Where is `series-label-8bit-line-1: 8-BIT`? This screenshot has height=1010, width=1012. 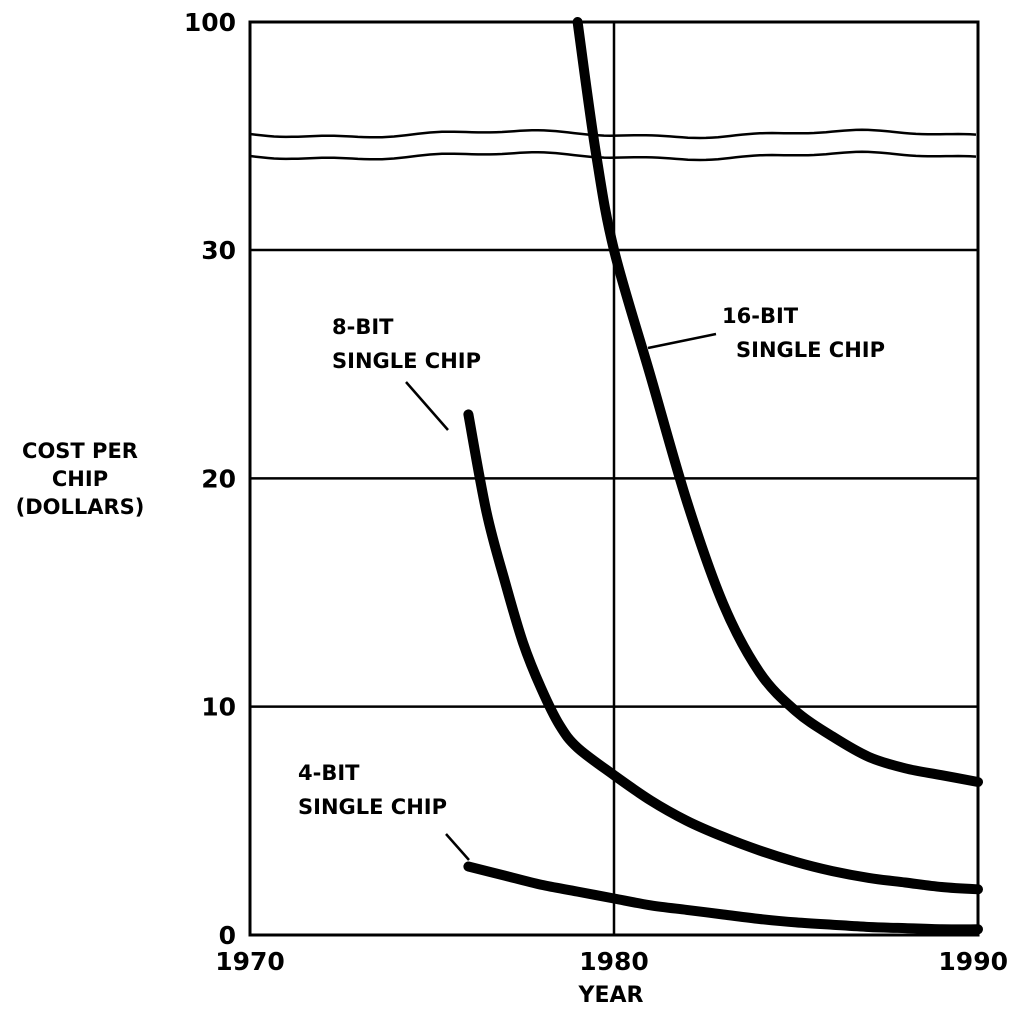 series-label-8bit-line-1: 8-BIT is located at coordinates (363, 327).